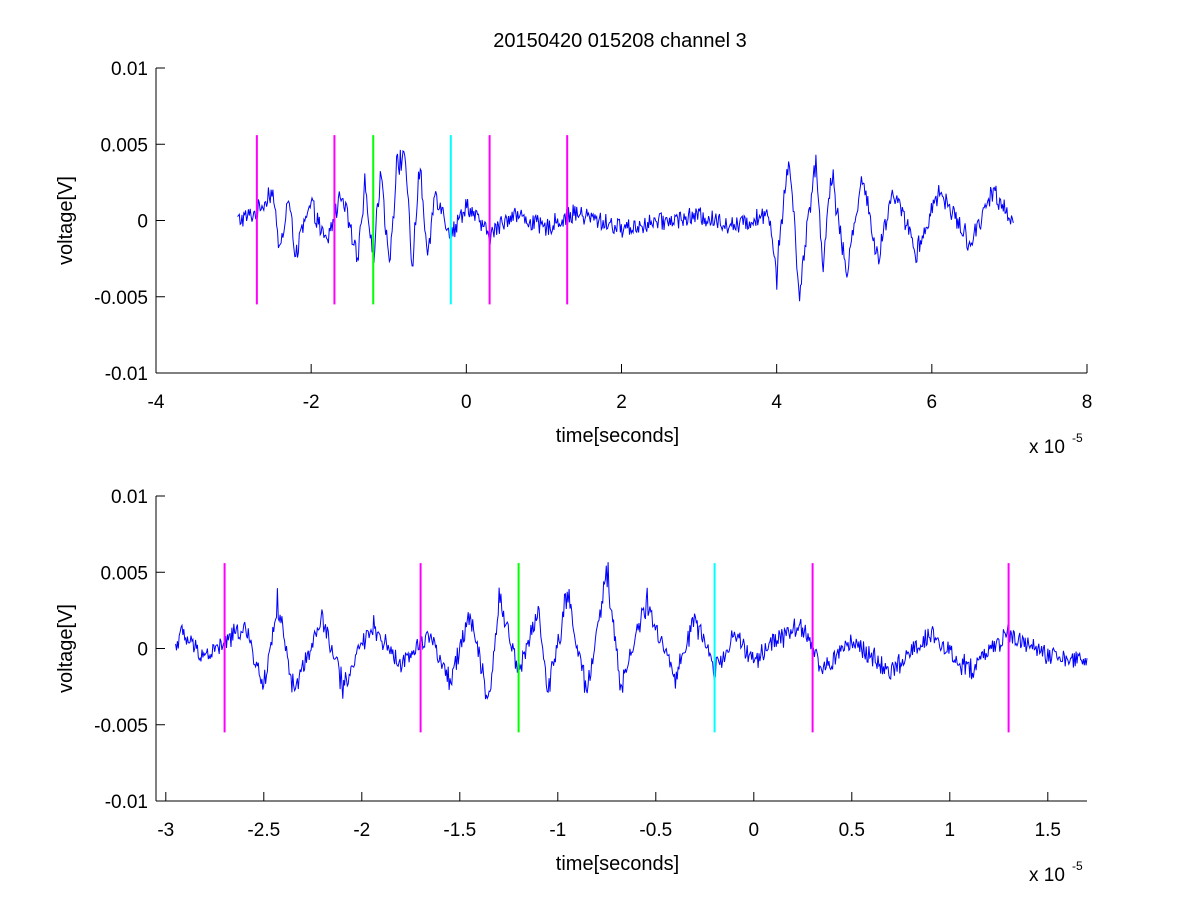 The image size is (1200, 906). I want to click on figure-title: 20150420 015208 channel 3, so click(620, 41).